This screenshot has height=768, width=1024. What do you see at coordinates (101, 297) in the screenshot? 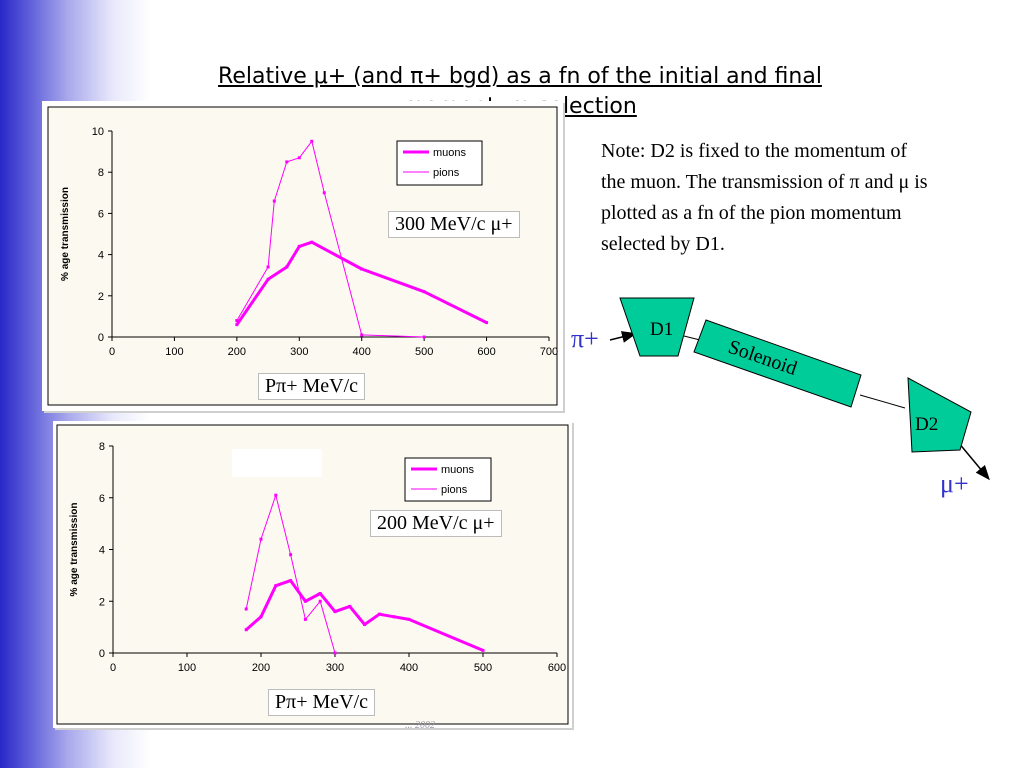
I see `chart-300-y-tick-label: 2` at bounding box center [101, 297].